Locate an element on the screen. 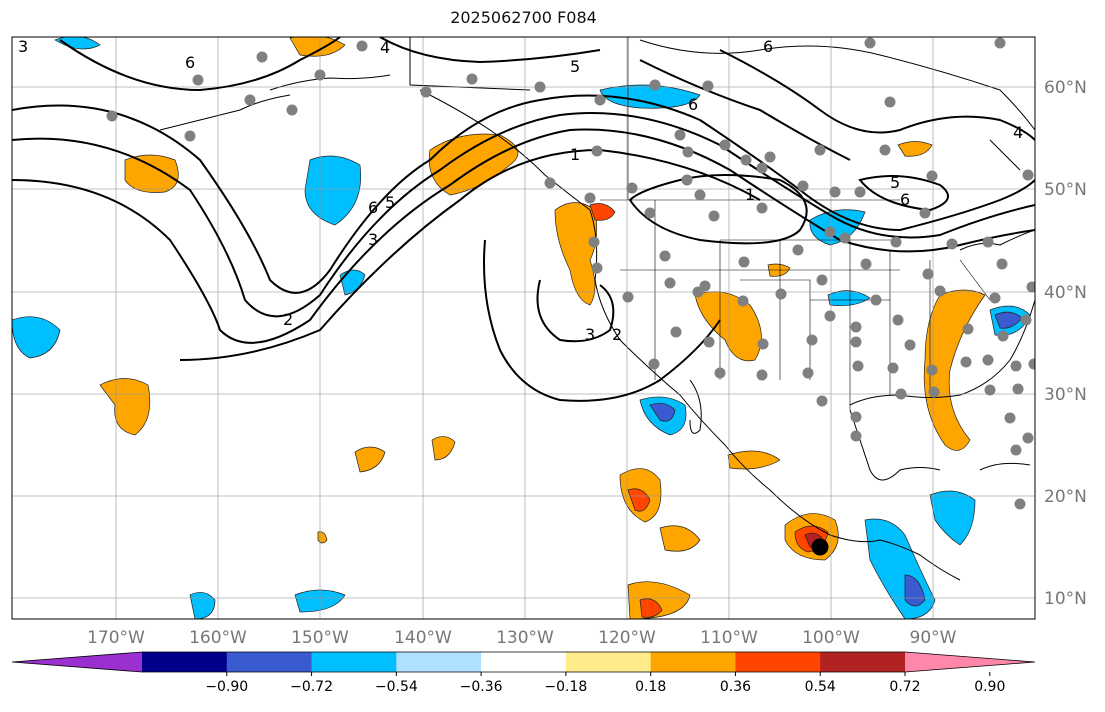  lon-label: 110°W is located at coordinates (729, 638).